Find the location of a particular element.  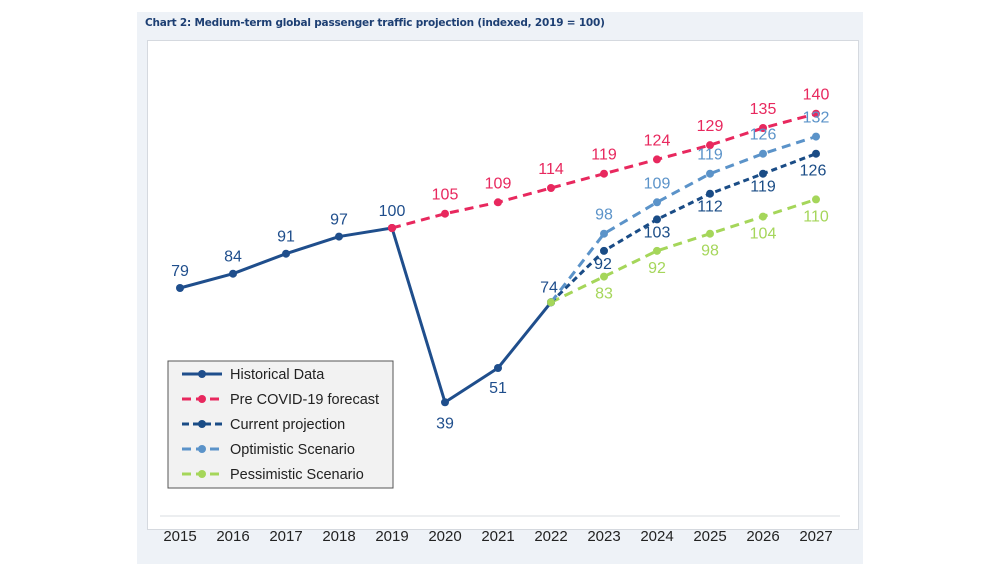

data-label: 79 is located at coordinates (180, 271).